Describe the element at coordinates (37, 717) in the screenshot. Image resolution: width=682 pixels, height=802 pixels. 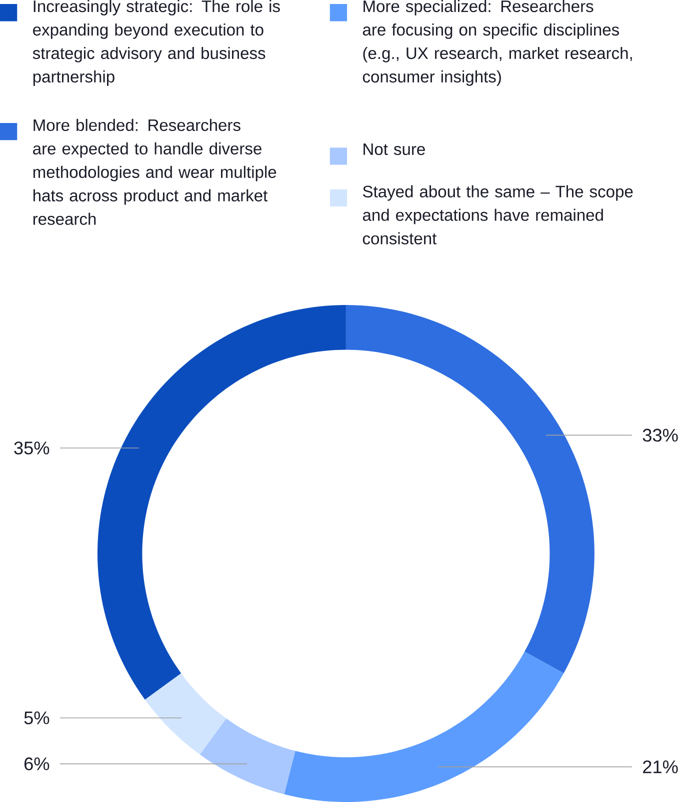
I see `data-label: 5%` at that location.